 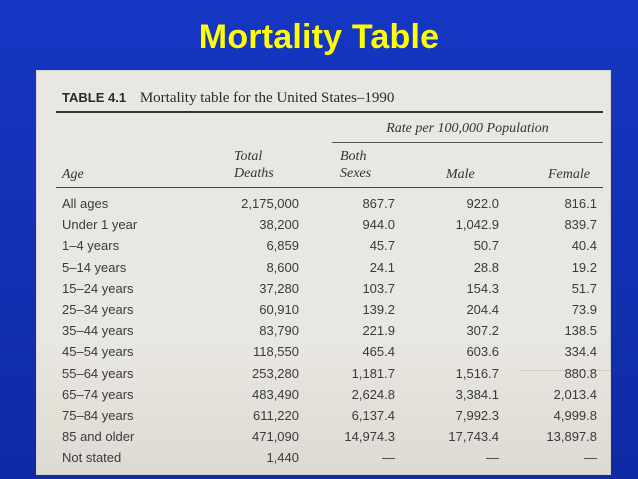 I want to click on cell-female: 2,013.4, so click(x=575, y=394).